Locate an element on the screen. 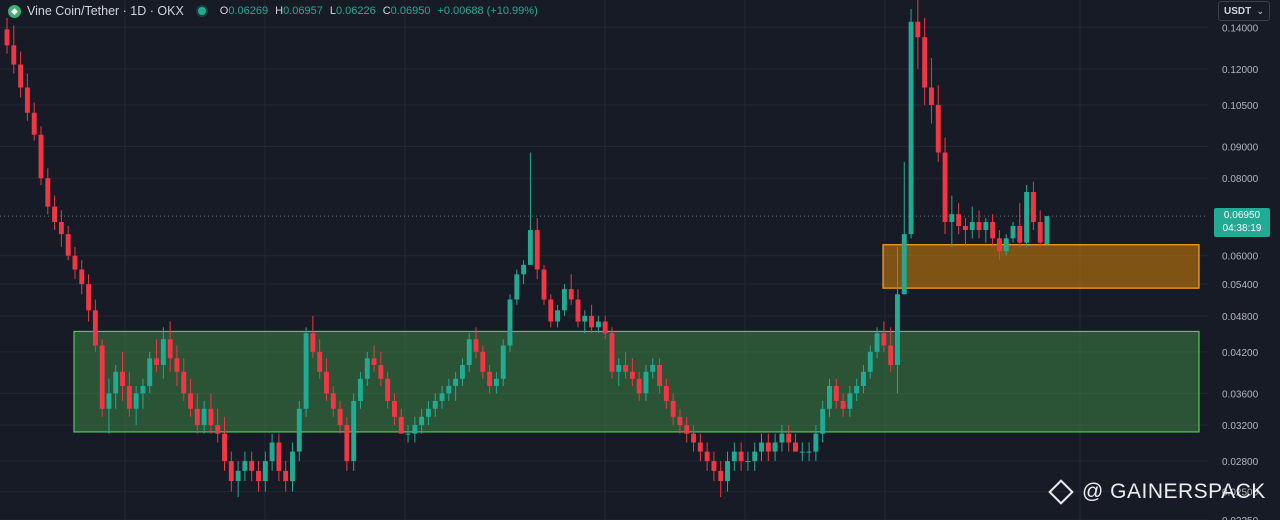 The width and height of the screenshot is (1280, 520). market-status-icon is located at coordinates (201, 11).